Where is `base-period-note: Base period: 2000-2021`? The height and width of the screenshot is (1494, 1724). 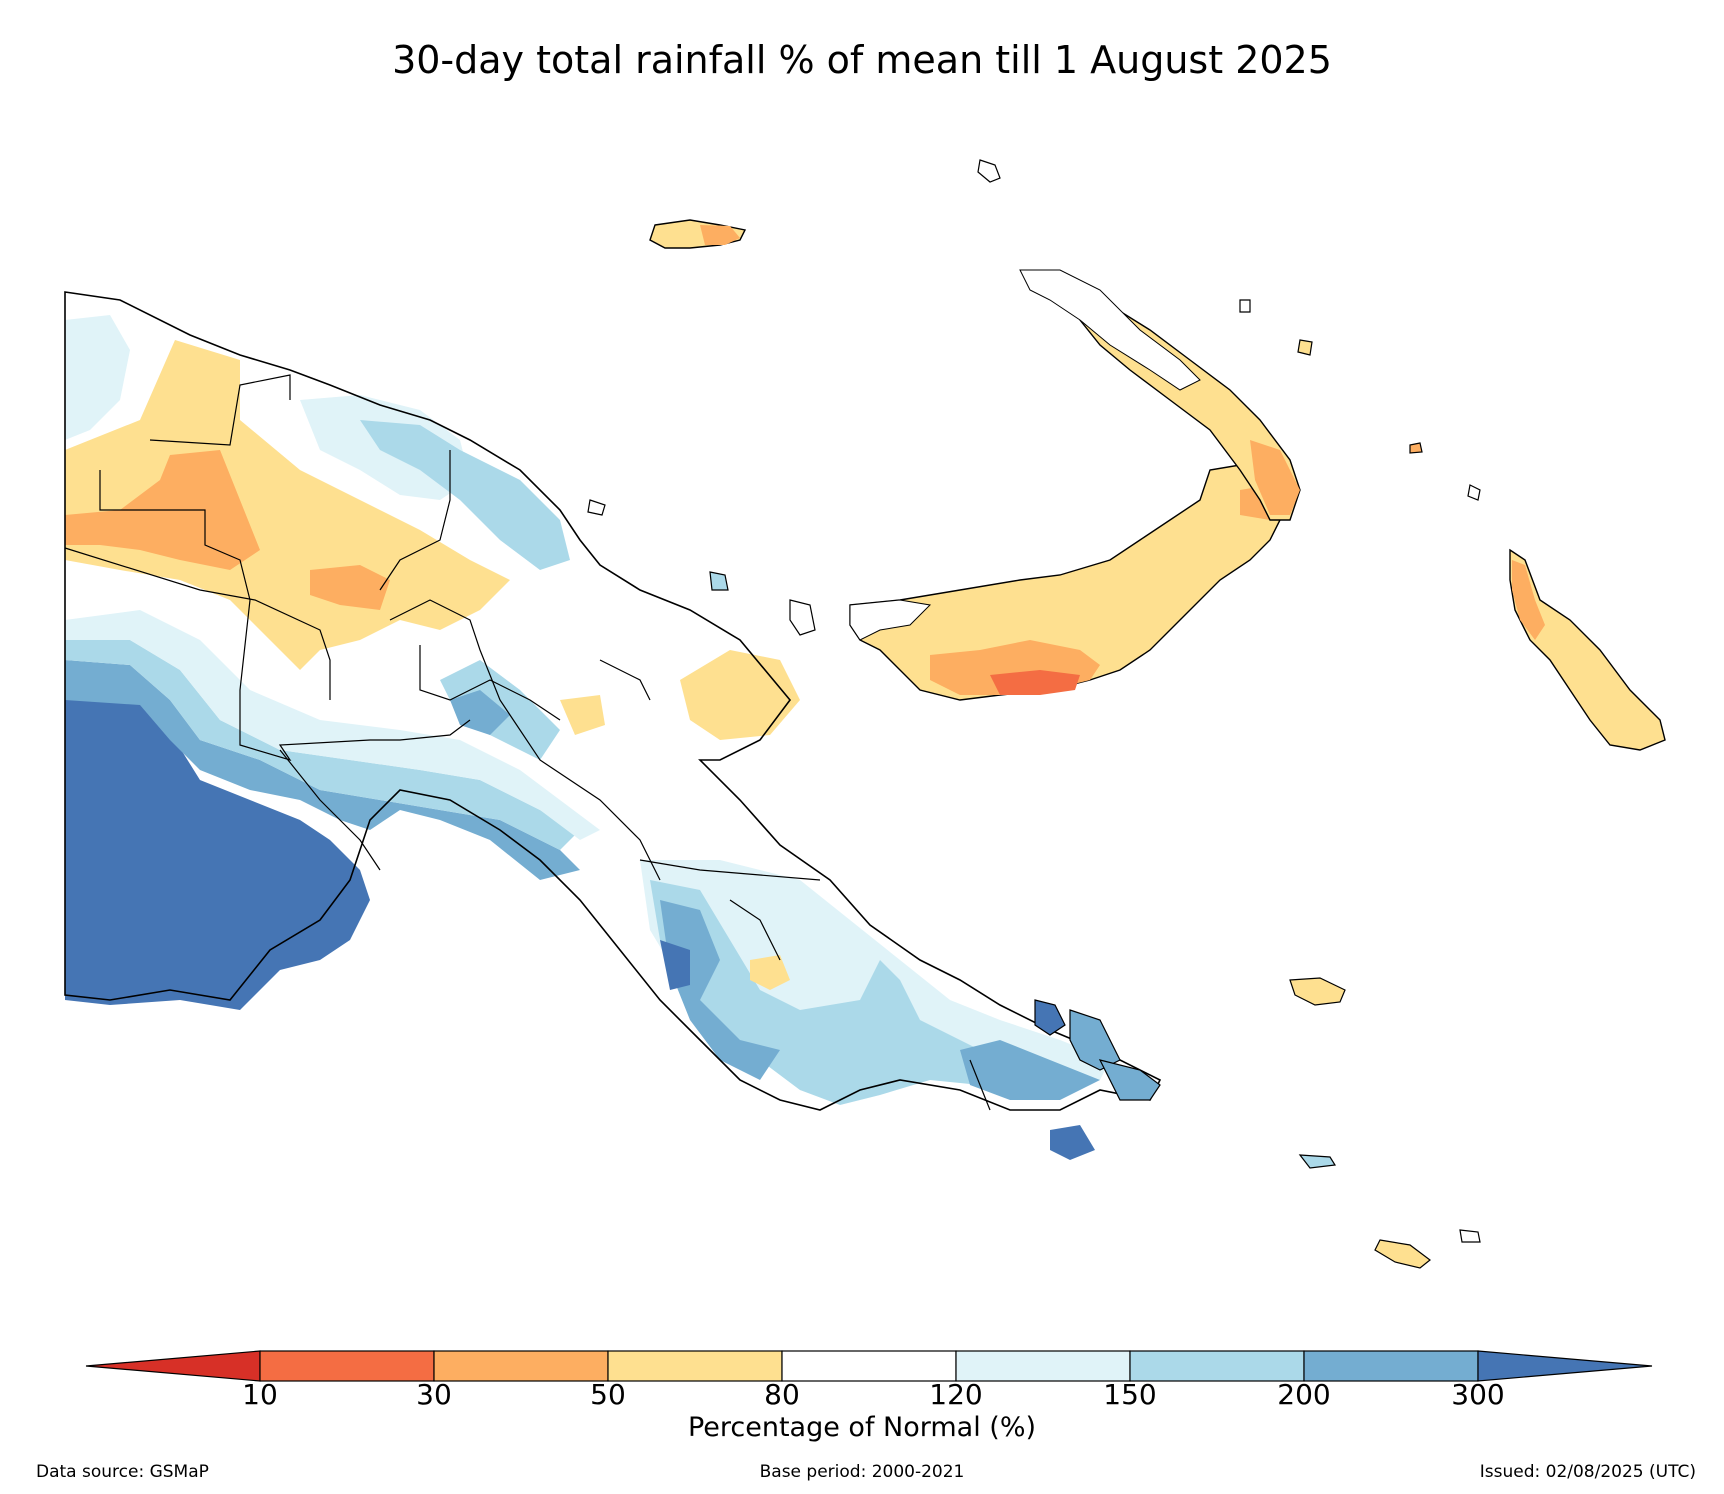 base-period-note: Base period: 2000-2021 is located at coordinates (862, 1472).